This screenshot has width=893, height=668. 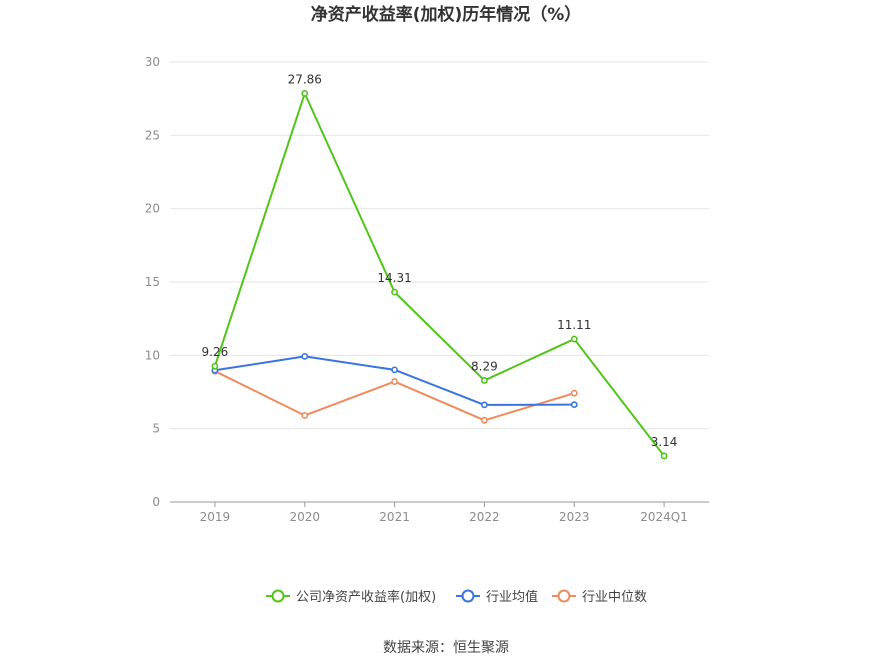 What do you see at coordinates (446, 14) in the screenshot?
I see `chart-title: 净资产收益率(加权)历年情况（%）` at bounding box center [446, 14].